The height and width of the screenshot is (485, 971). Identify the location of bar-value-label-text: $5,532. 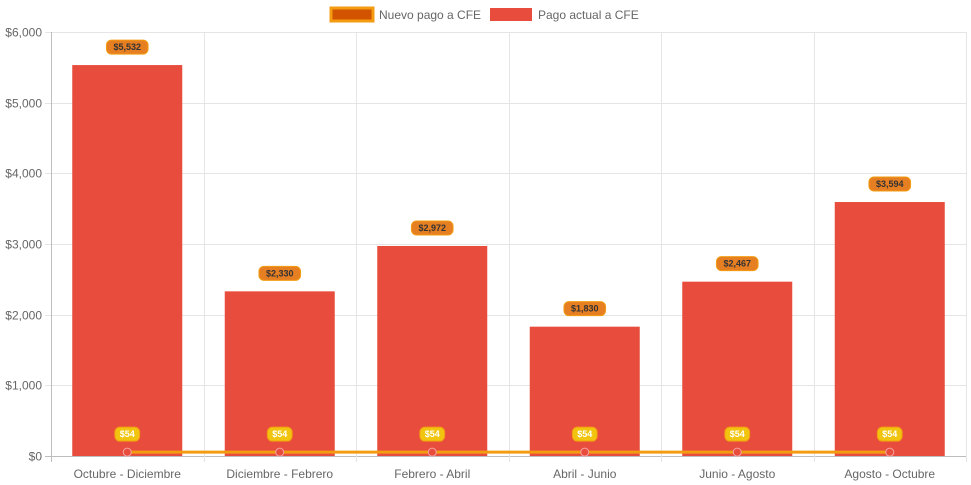
(127, 47).